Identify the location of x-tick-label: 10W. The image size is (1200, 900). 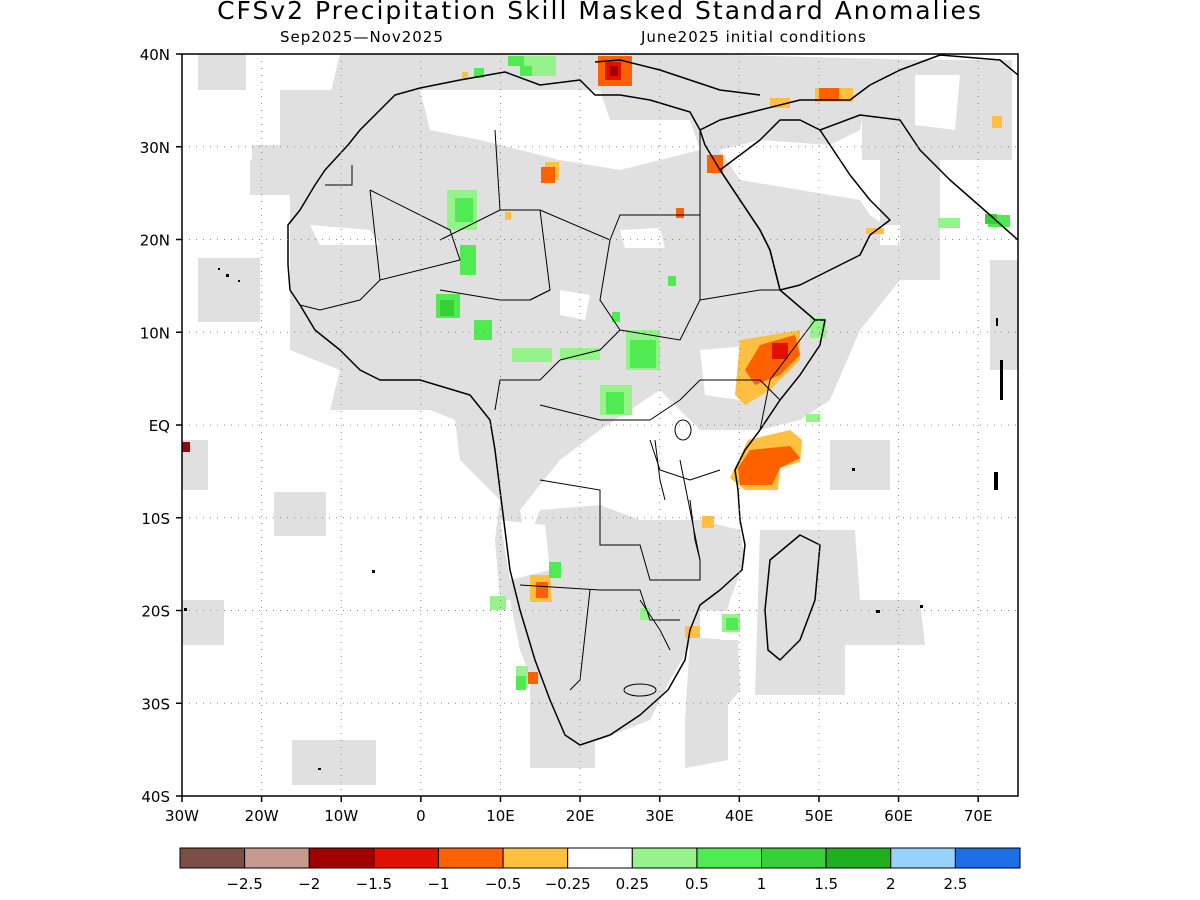
(341, 816).